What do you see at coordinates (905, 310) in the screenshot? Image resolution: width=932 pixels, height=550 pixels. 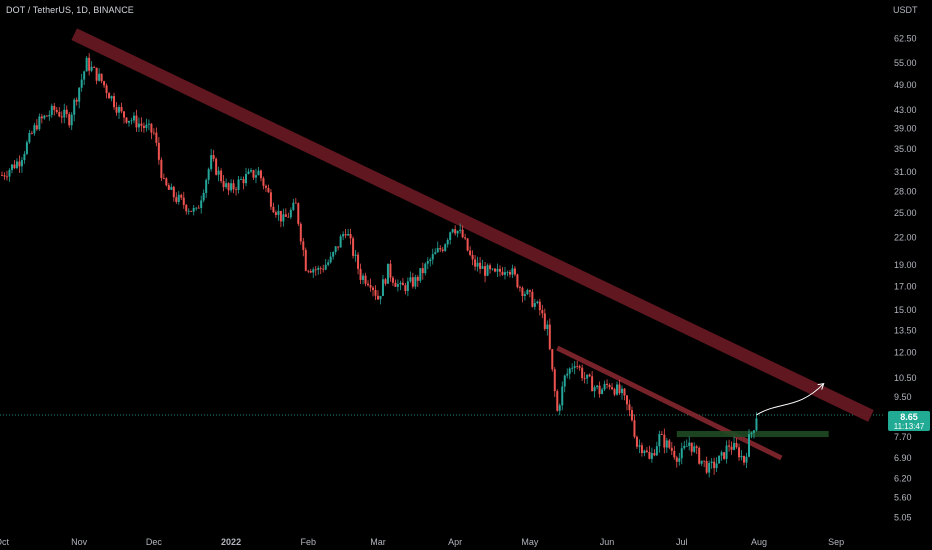 I see `y-tick-label: 15.00` at bounding box center [905, 310].